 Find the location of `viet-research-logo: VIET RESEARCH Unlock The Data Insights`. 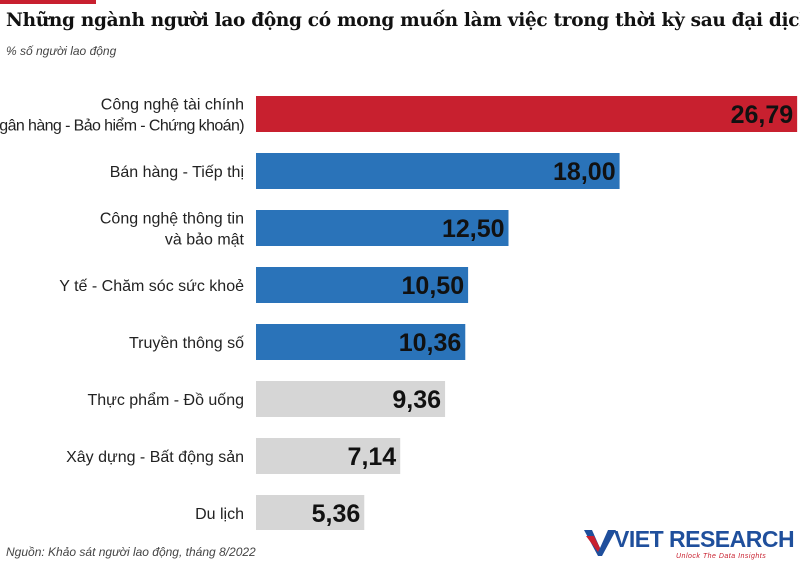

viet-research-logo: VIET RESEARCH Unlock The Data Insights is located at coordinates (690, 544).